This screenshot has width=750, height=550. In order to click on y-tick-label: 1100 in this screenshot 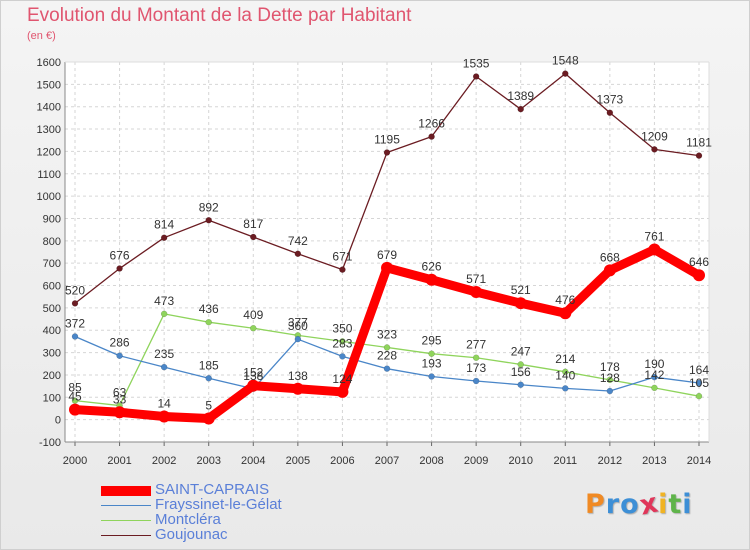, I will do `click(49, 175)`.